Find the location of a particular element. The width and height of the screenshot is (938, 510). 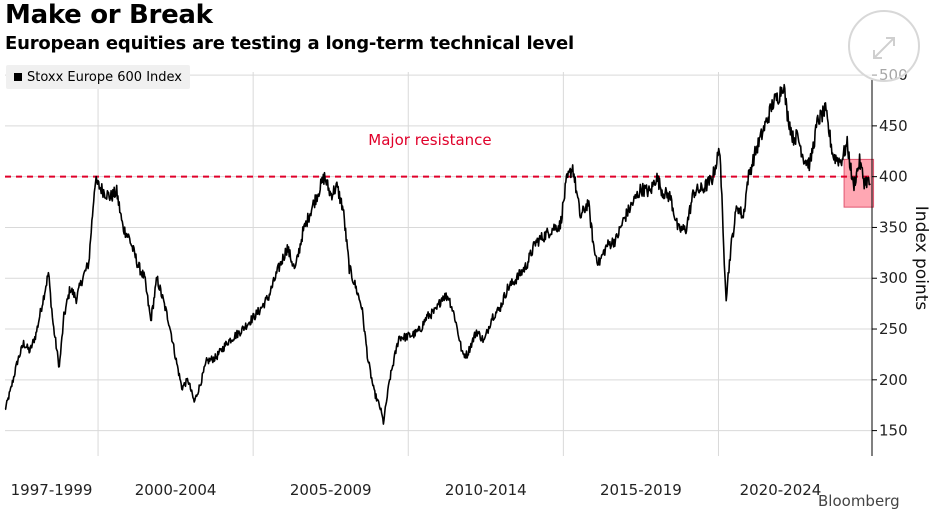

x-tick-label-0: 1997-1999 is located at coordinates (52, 490).